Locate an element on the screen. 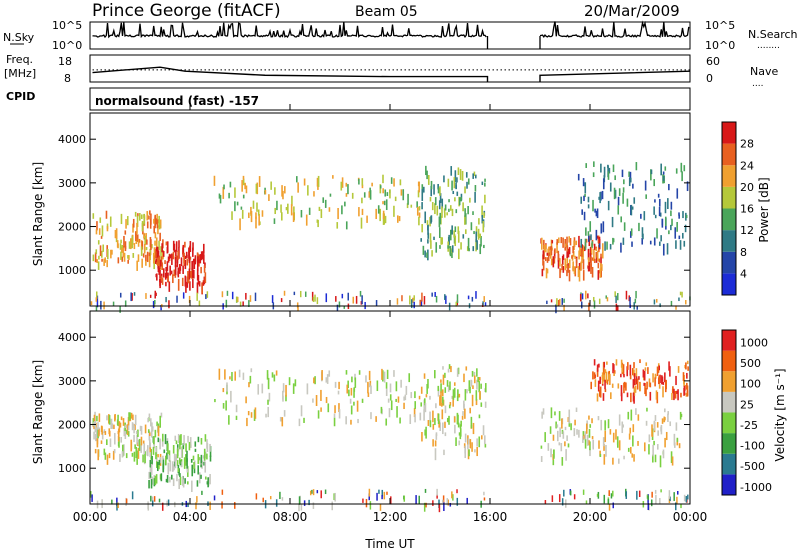 This screenshot has height=554, width=800. freq-label-line1: Freq. is located at coordinates (19, 59).